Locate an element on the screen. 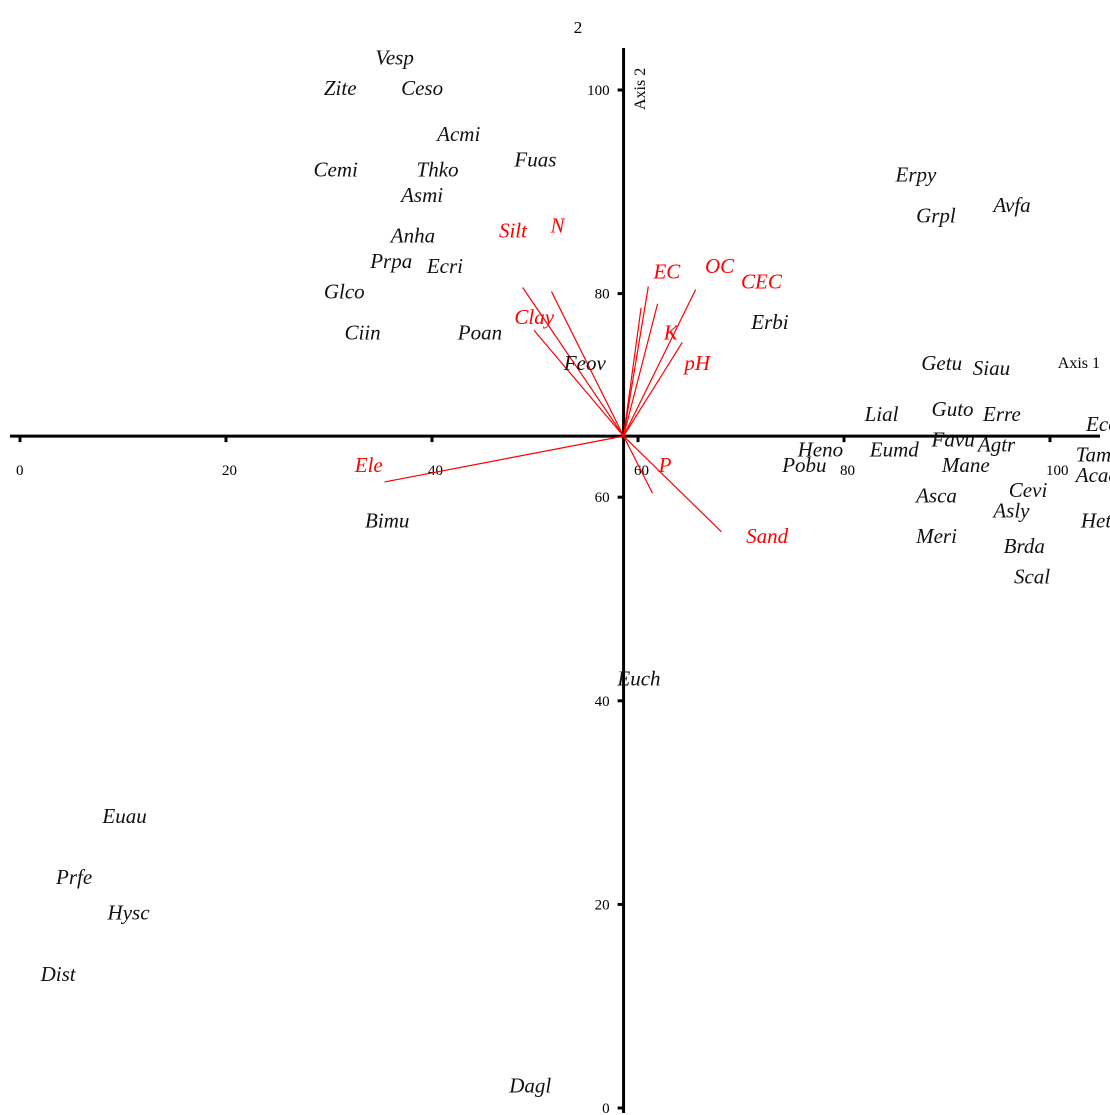 The image size is (1110, 1115). env-vector-oc is located at coordinates (660, 363).